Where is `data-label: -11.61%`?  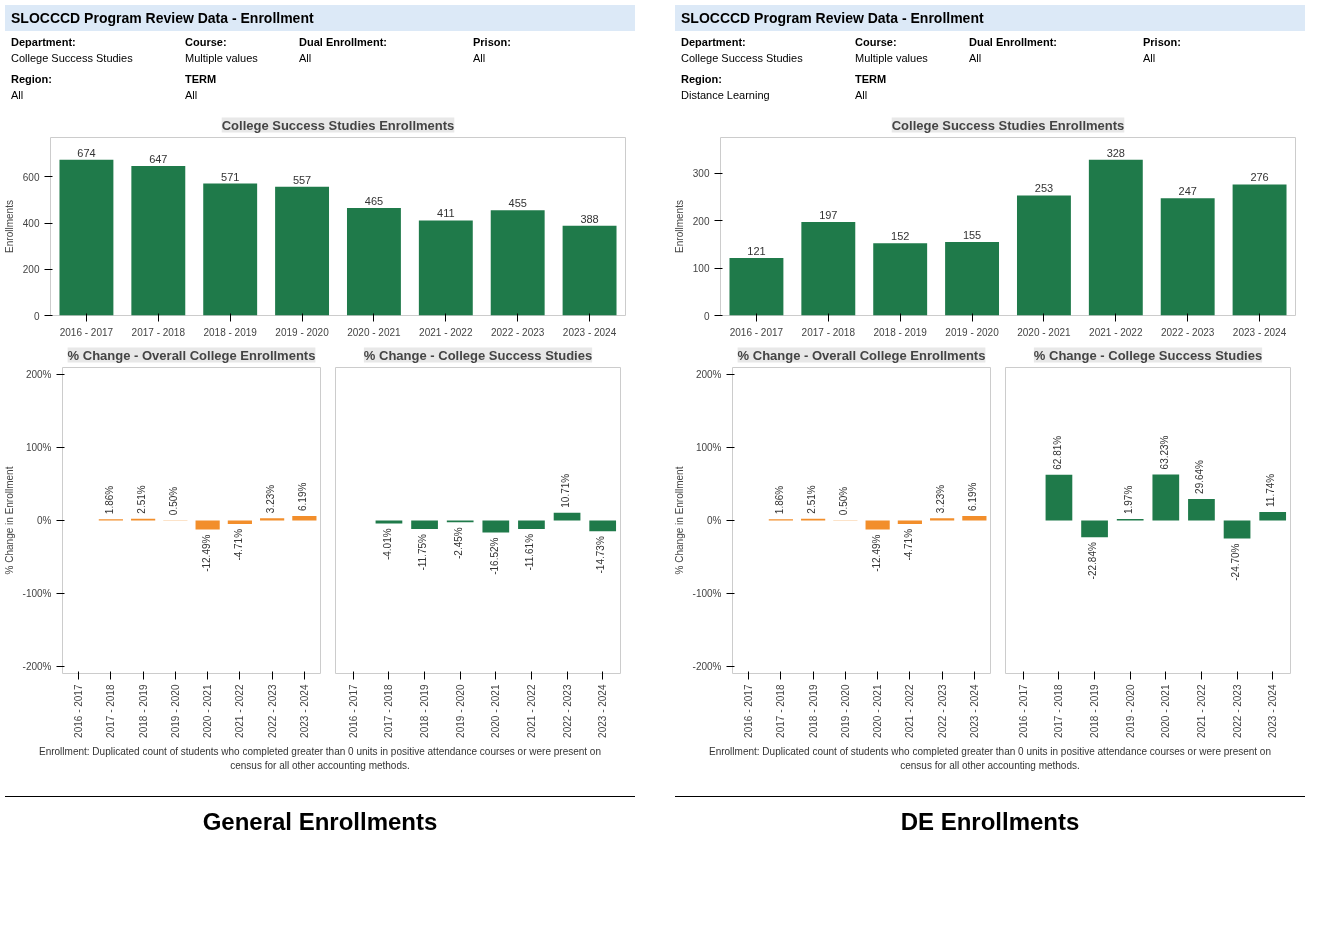 data-label: -11.61% is located at coordinates (530, 552).